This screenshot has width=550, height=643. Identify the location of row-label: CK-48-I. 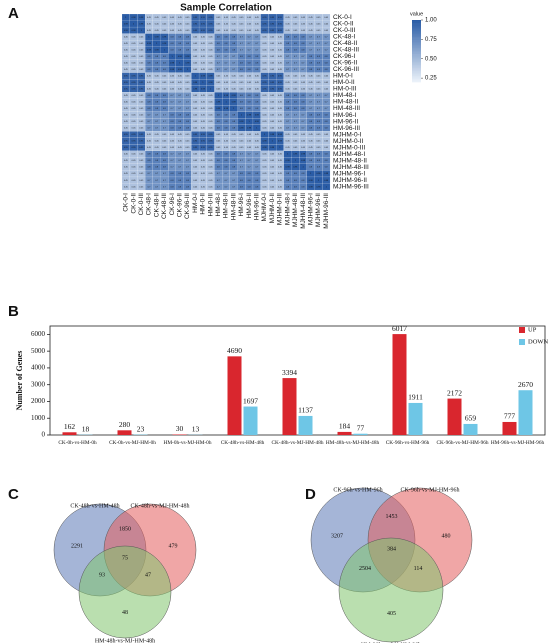
(344, 37).